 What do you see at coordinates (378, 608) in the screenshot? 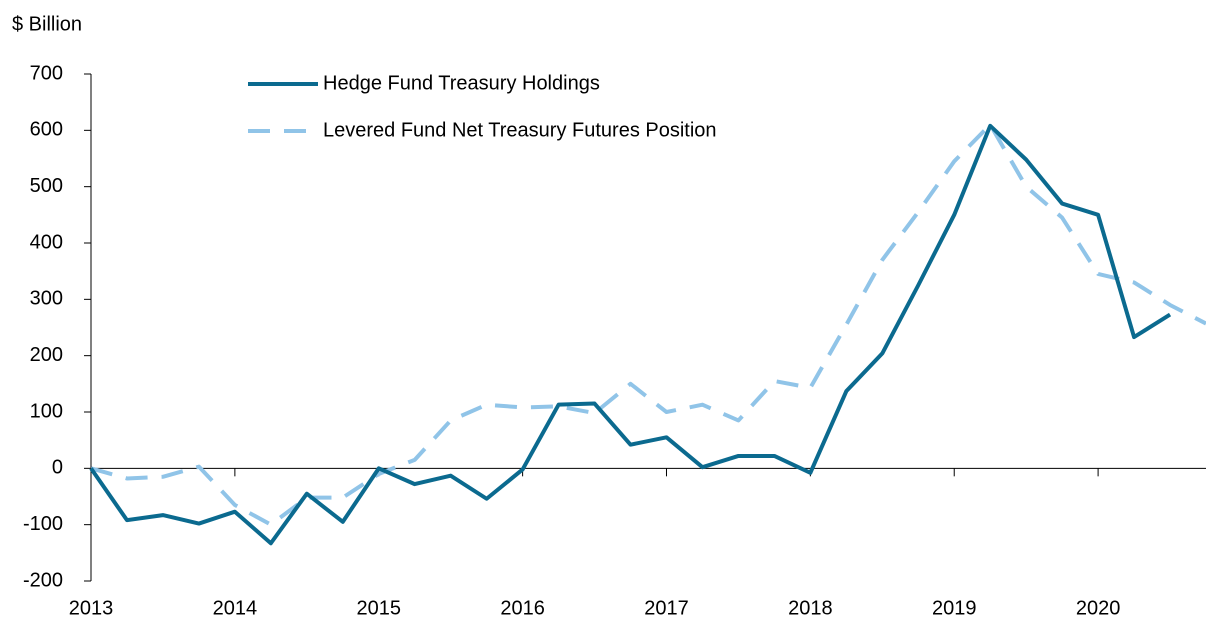
I see `x-tick-label: 2015` at bounding box center [378, 608].